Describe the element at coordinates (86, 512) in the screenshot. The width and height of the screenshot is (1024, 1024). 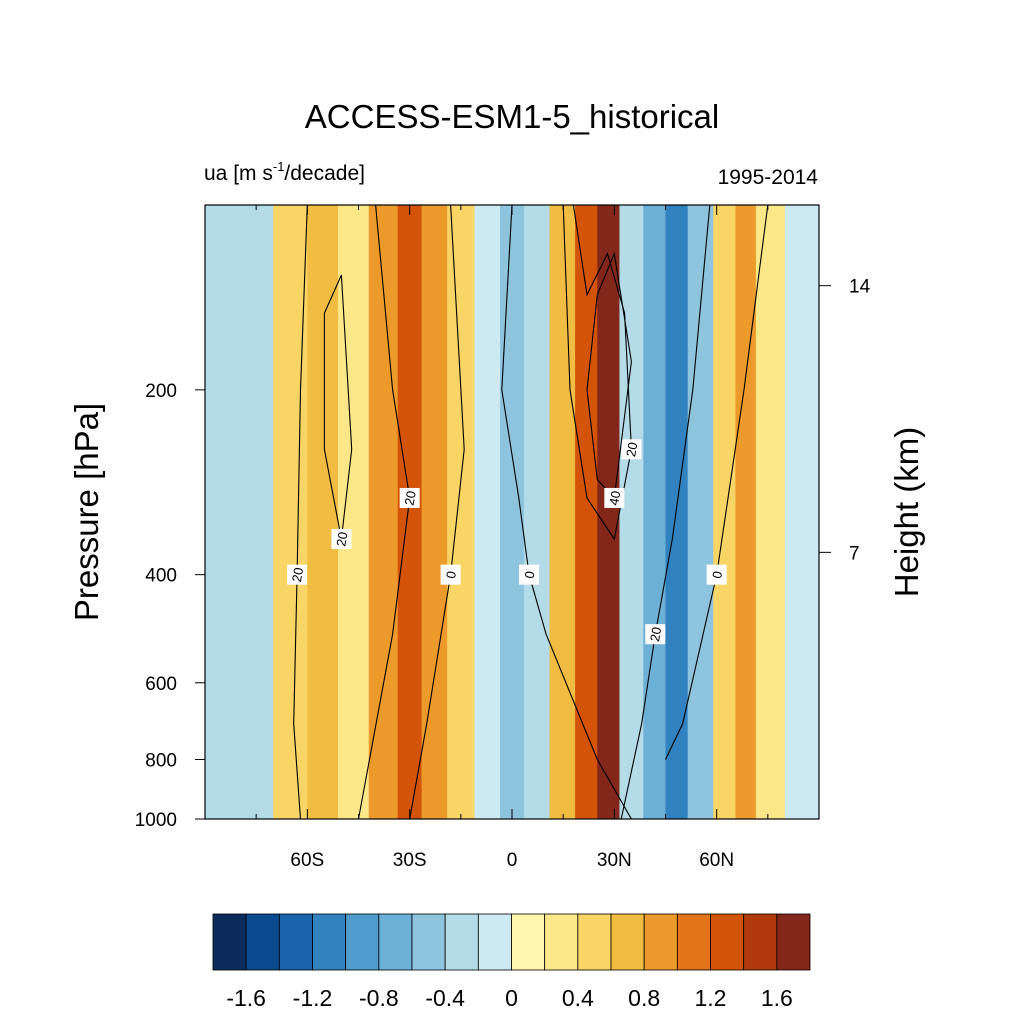
I see `y-axis-label: Pressure [hPa]` at that location.